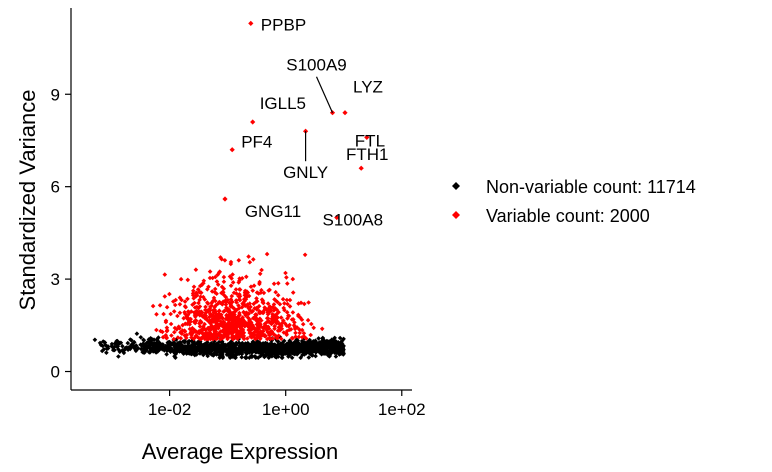 This screenshot has height=472, width=772. What do you see at coordinates (361, 168) in the screenshot?
I see `point-variable-fth1` at bounding box center [361, 168].